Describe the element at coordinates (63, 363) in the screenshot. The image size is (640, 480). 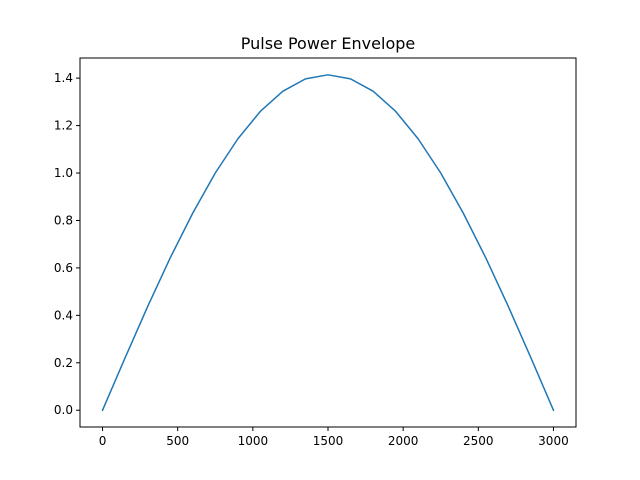
I see `y-tick-label: 0.2` at that location.